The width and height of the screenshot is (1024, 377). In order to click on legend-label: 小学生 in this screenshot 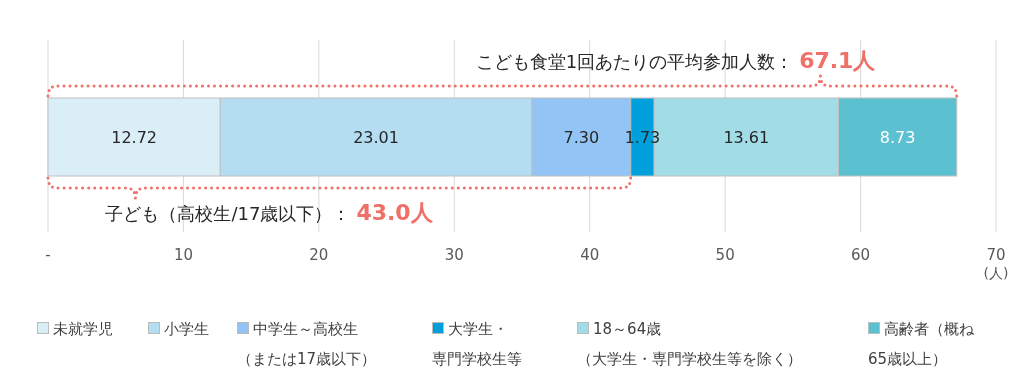, I will do `click(186, 329)`.